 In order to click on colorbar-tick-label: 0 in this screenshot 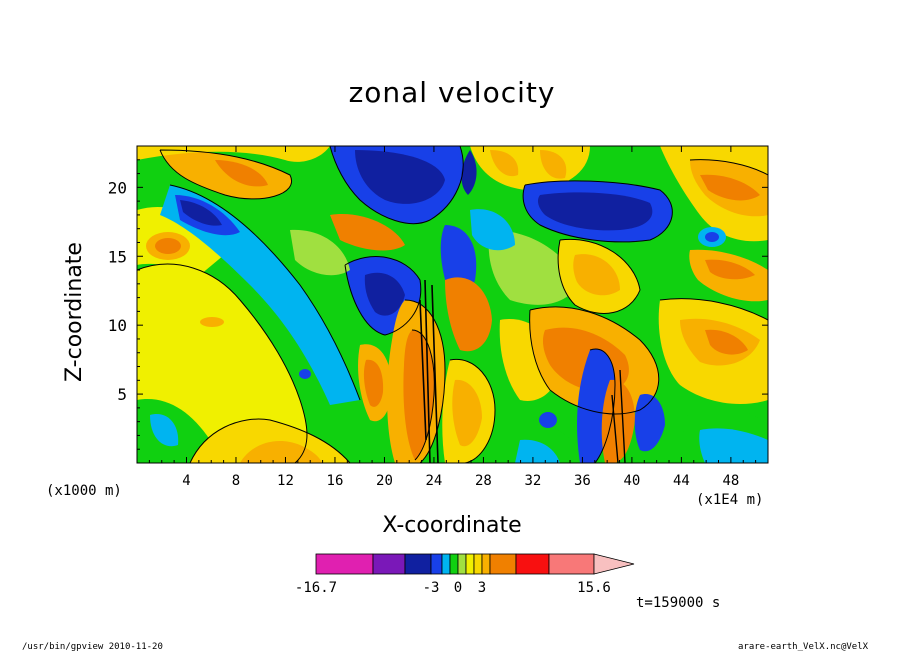, I will do `click(458, 588)`.